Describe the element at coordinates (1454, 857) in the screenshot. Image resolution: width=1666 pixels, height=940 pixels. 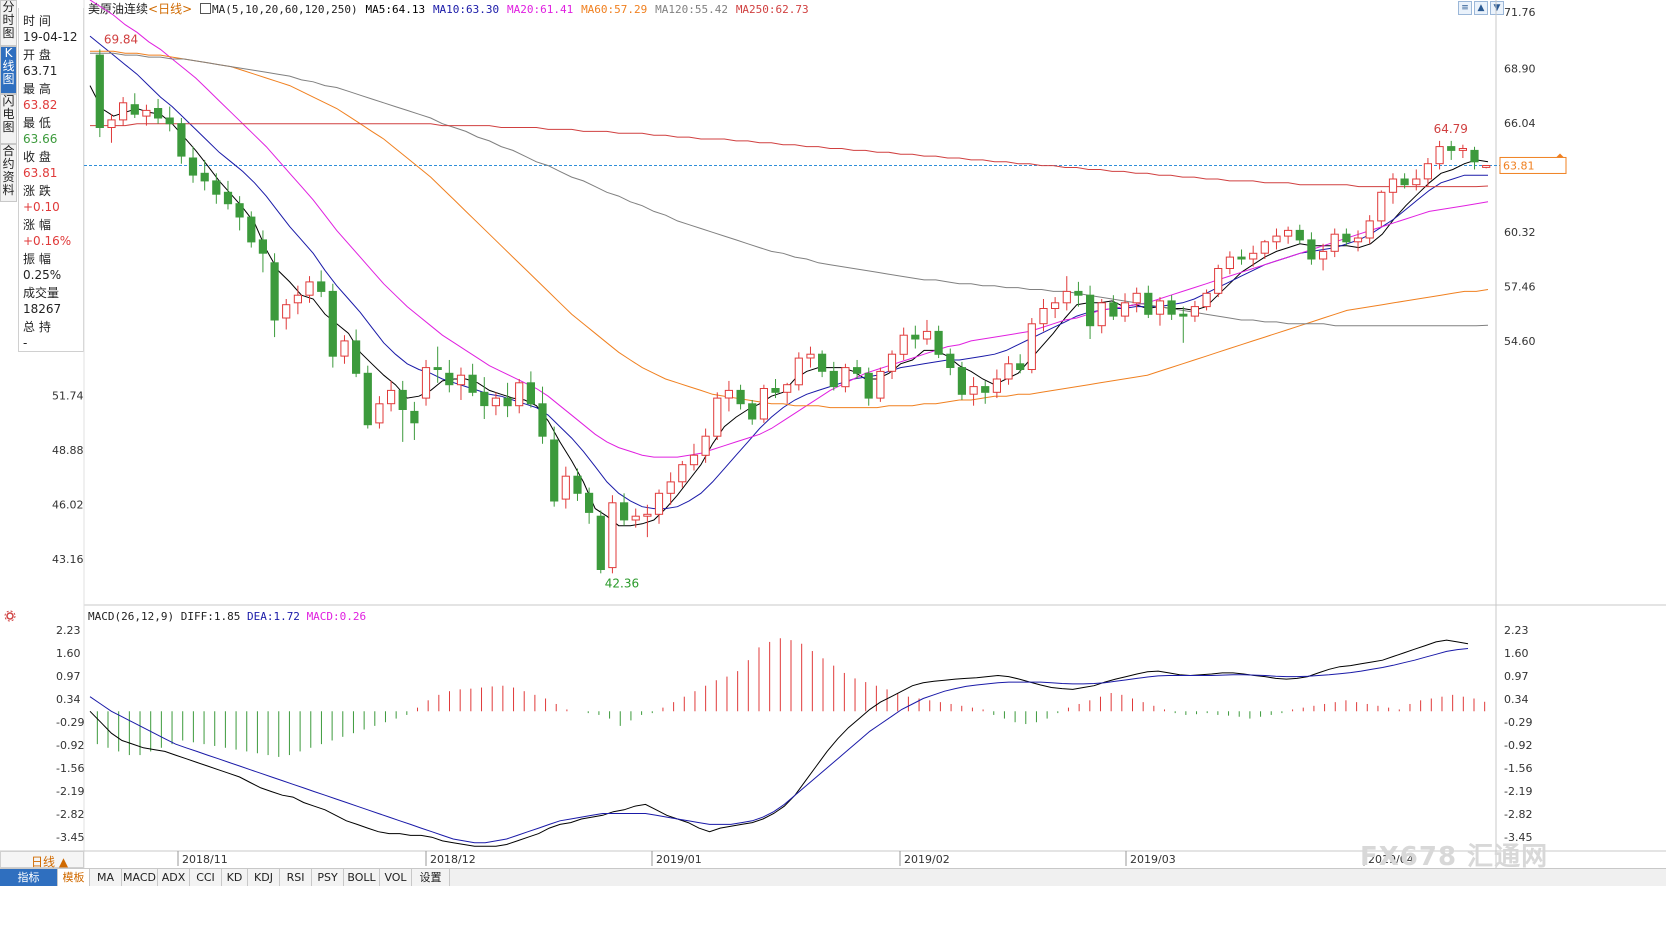
I see `watermark-logo: FX678 汇通网` at that location.